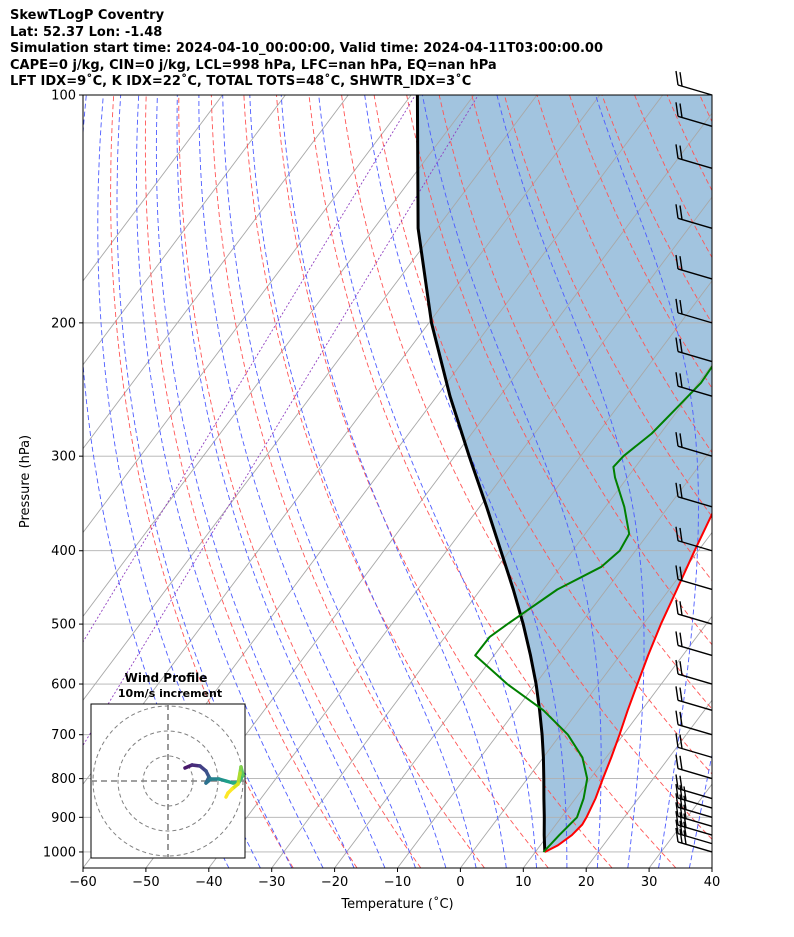  What do you see at coordinates (481, 474) in the screenshot?
I see `parcel-profile-line` at bounding box center [481, 474].